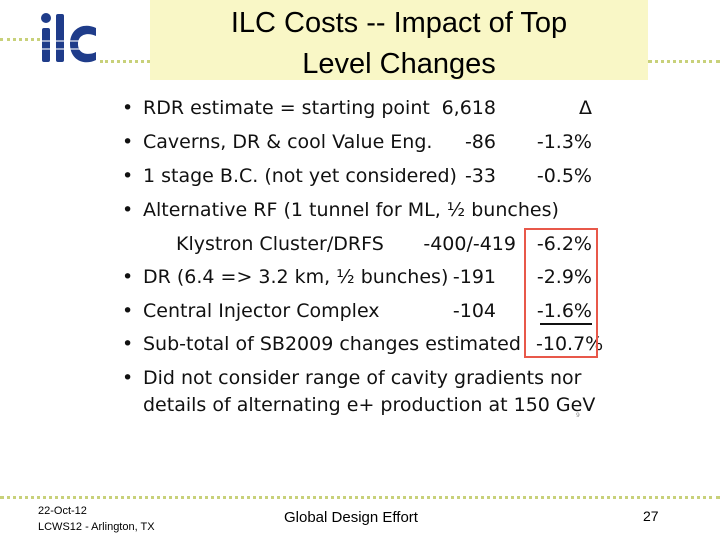 This screenshot has height=540, width=720. Describe the element at coordinates (62, 511) in the screenshot. I see `footer-date: 22-Oct-12` at that location.